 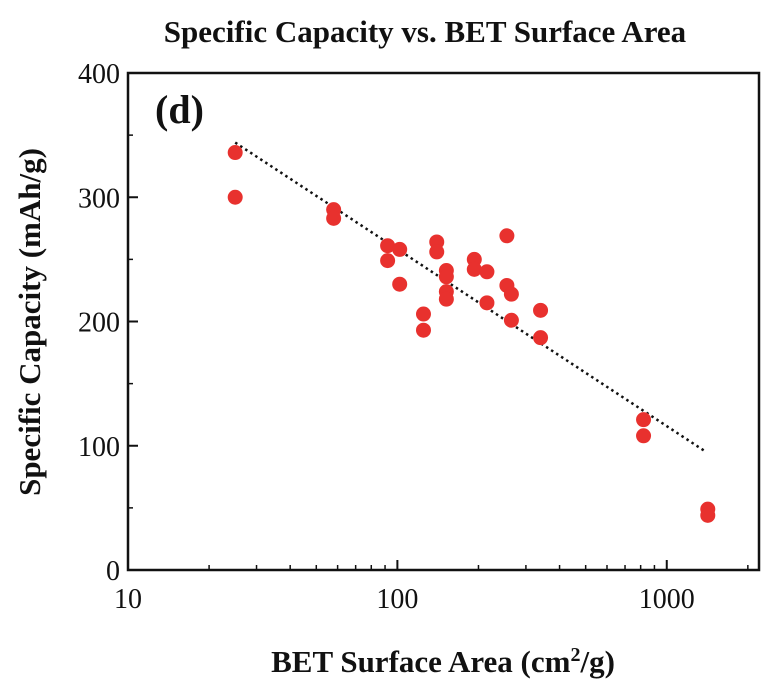 What do you see at coordinates (596, 661) in the screenshot?
I see `x-axis-label-end: /g)` at bounding box center [596, 661].